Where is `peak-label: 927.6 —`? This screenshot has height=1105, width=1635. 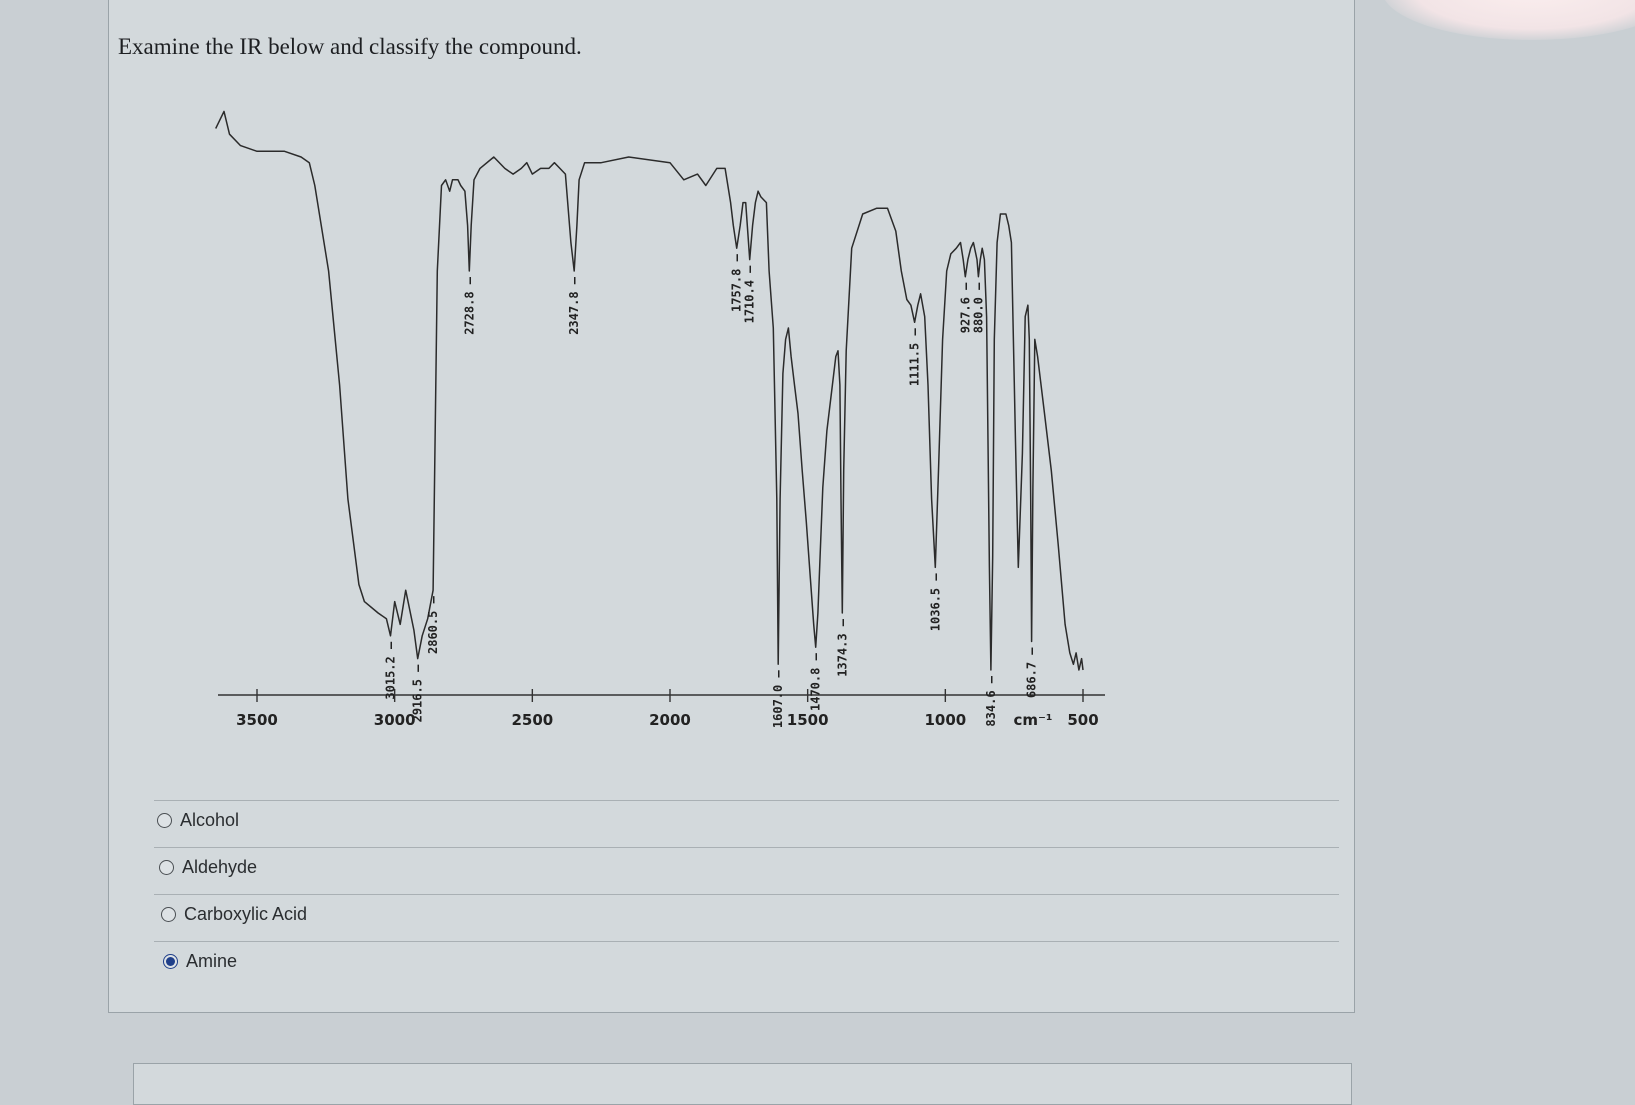
peak-label: 927.6 — is located at coordinates (965, 307).